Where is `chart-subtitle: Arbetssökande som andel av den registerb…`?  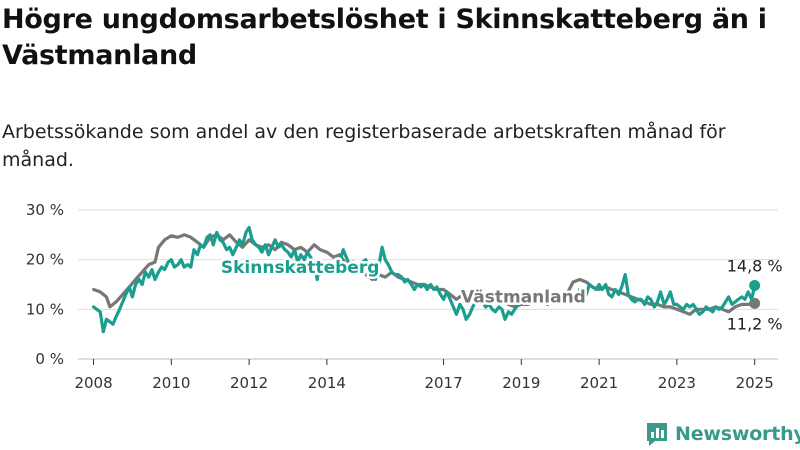 chart-subtitle: Arbetssökande som andel av den registerb… is located at coordinates (364, 146).